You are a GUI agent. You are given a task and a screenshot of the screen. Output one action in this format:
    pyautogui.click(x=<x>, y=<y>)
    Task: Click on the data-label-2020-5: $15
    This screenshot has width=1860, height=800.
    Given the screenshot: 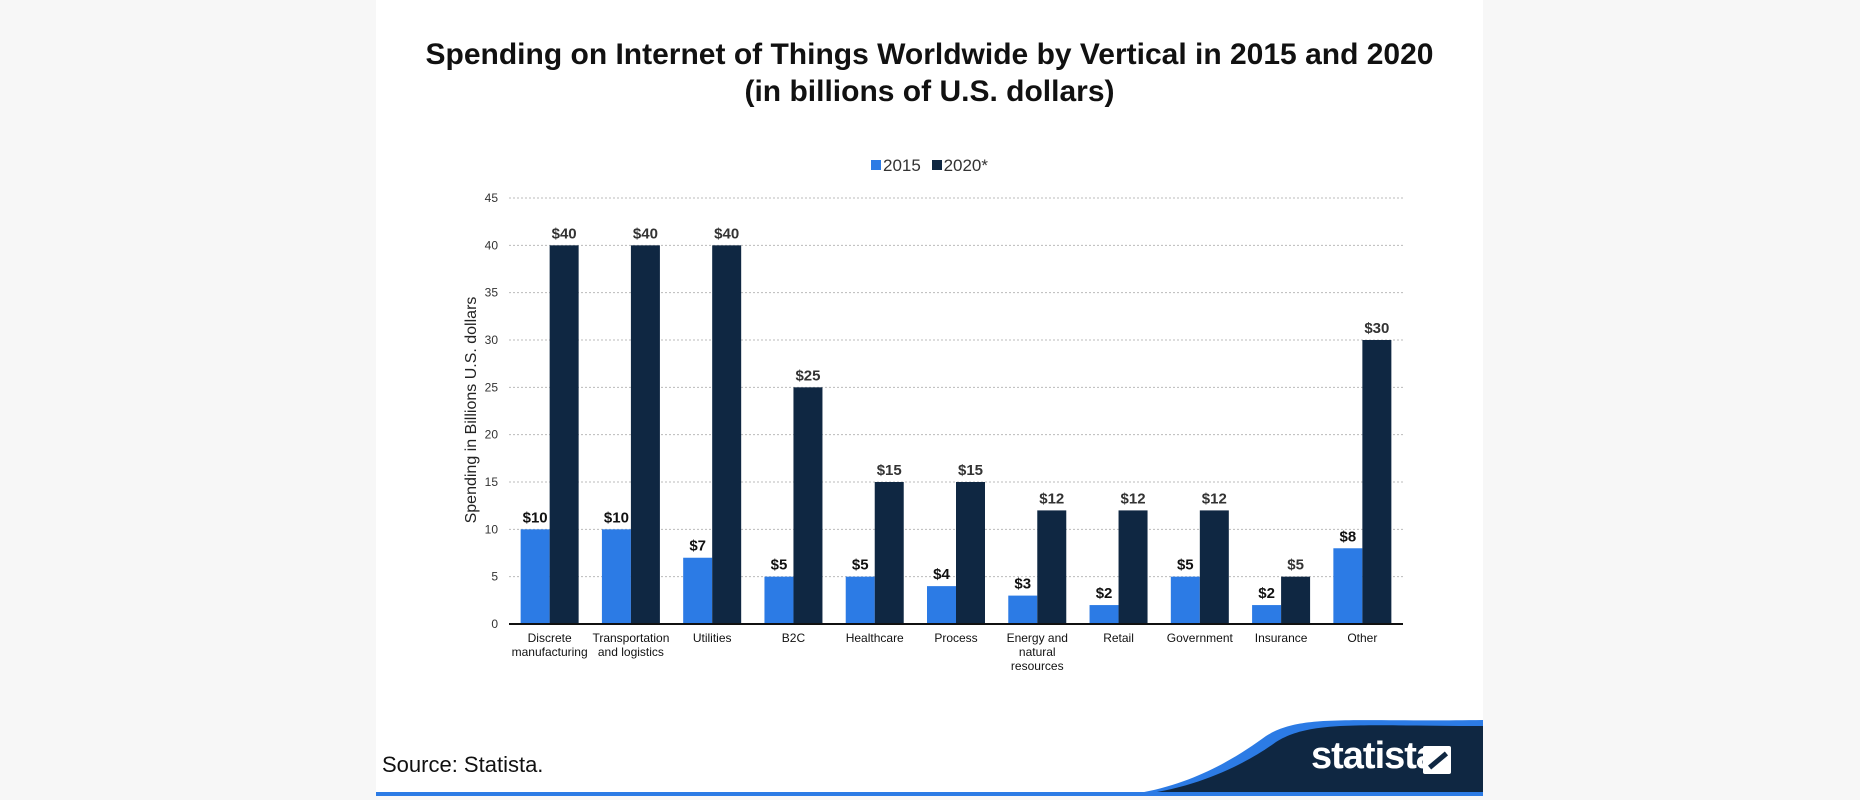 What is the action you would take?
    pyautogui.click(x=970, y=470)
    